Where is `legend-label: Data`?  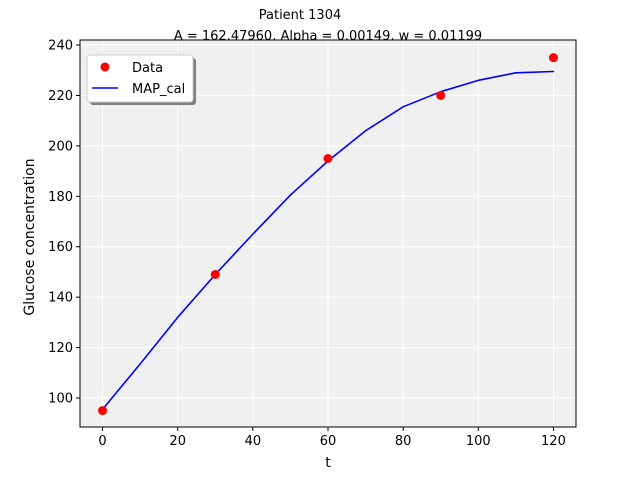
legend-label: Data is located at coordinates (147, 68).